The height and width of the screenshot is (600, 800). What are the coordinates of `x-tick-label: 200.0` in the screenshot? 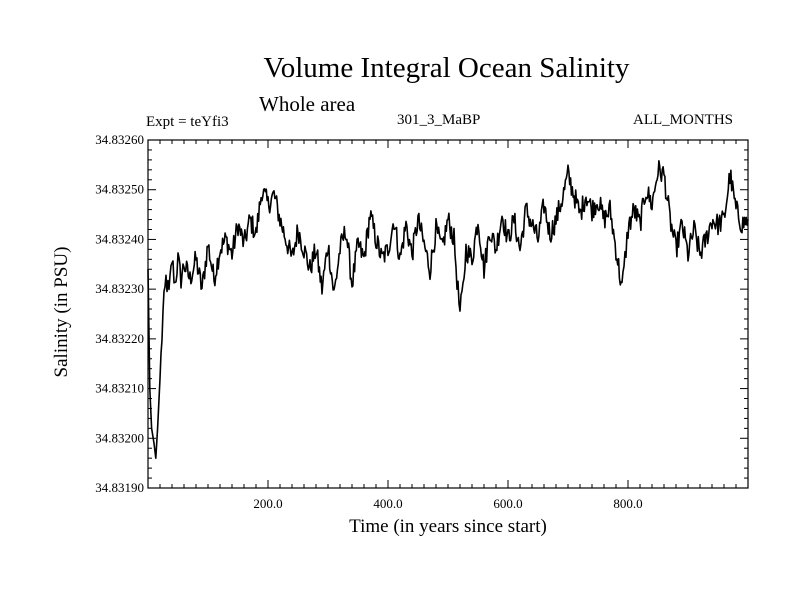 It's located at (267, 503).